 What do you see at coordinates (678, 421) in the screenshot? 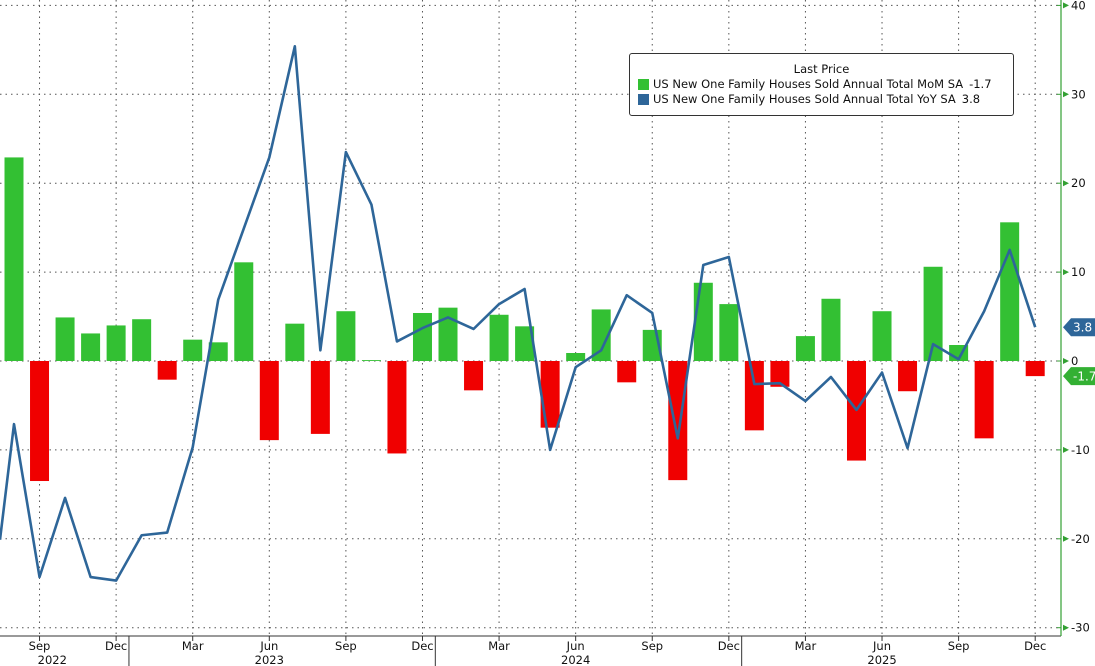
I see `bar-oct-2024` at bounding box center [678, 421].